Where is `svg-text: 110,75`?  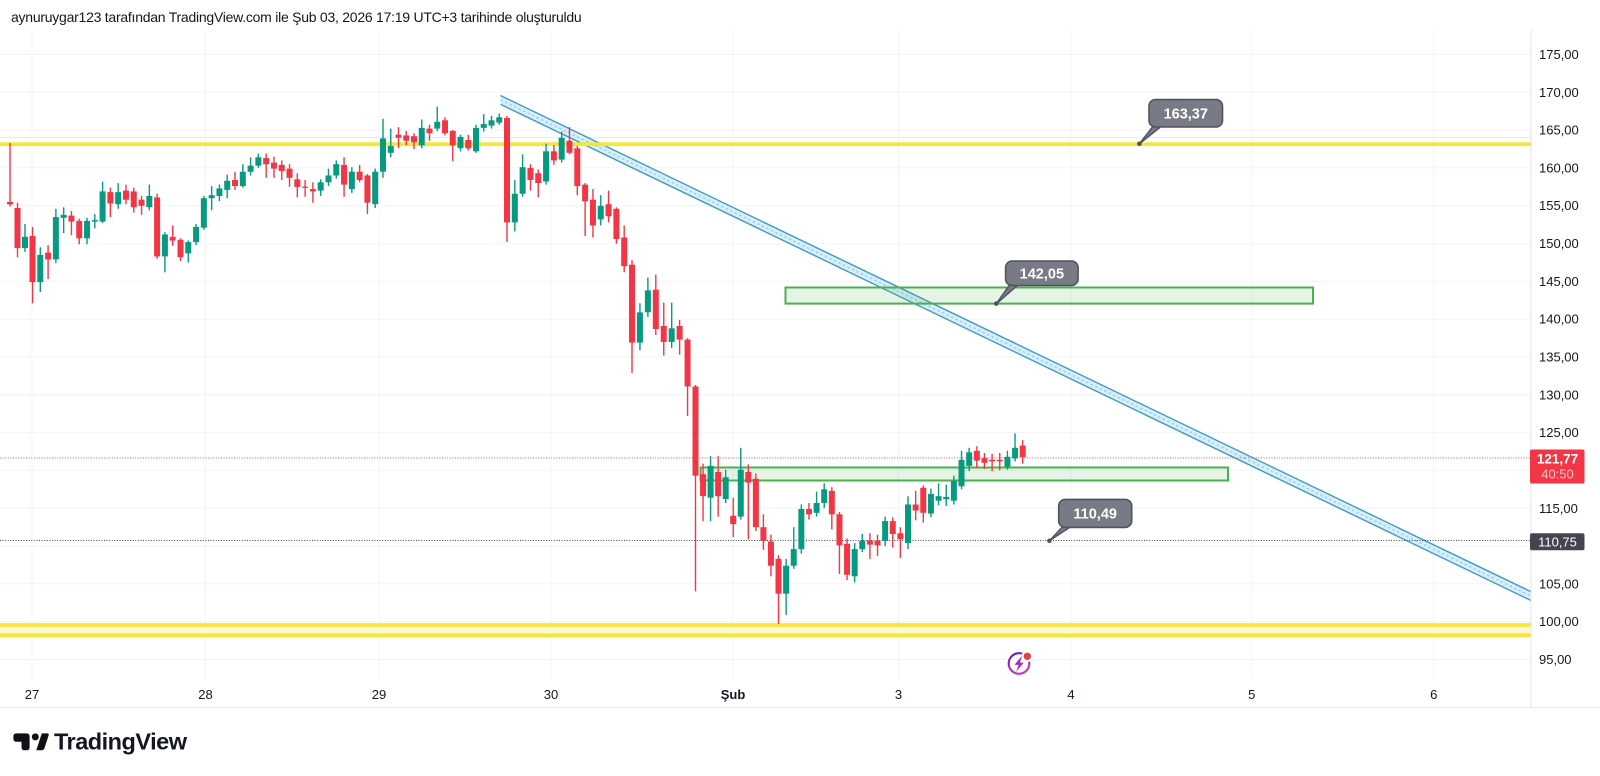
svg-text: 110,75 is located at coordinates (1557, 541).